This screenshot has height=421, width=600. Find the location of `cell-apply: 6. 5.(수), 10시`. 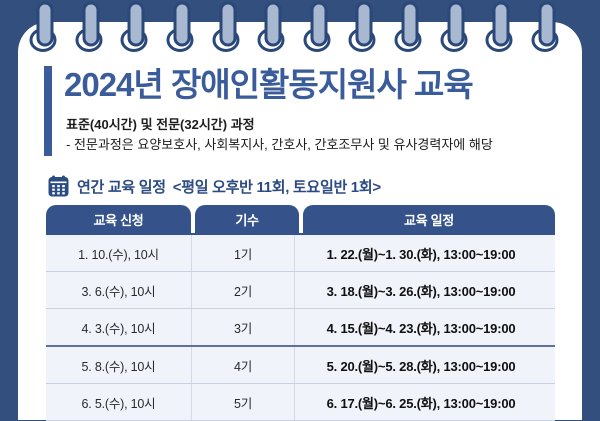

cell-apply: 6. 5.(수), 10시 is located at coordinates (118, 403).